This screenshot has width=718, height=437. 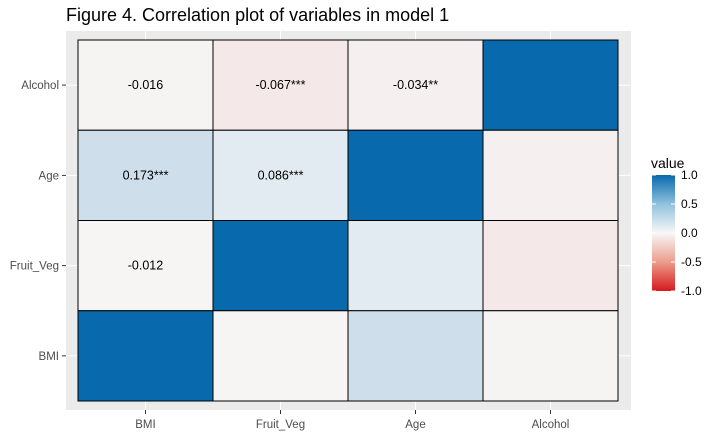 What do you see at coordinates (689, 204) in the screenshot?
I see `legend-tick-label: 0.5` at bounding box center [689, 204].